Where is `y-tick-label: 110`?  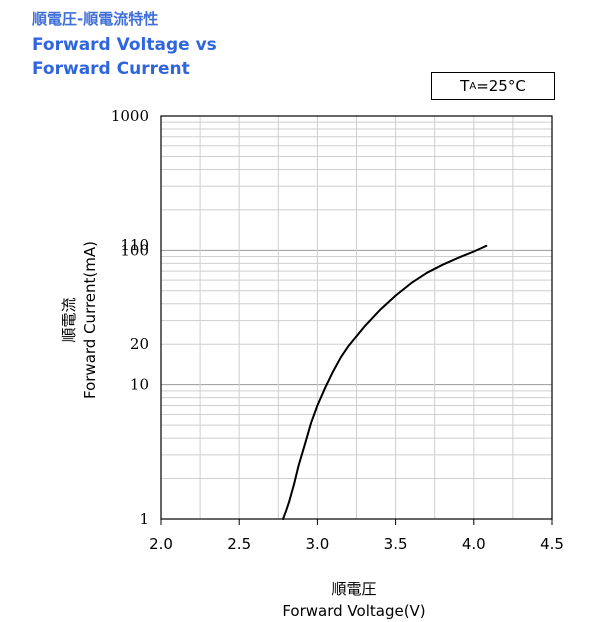
y-tick-label: 110 is located at coordinates (134, 245).